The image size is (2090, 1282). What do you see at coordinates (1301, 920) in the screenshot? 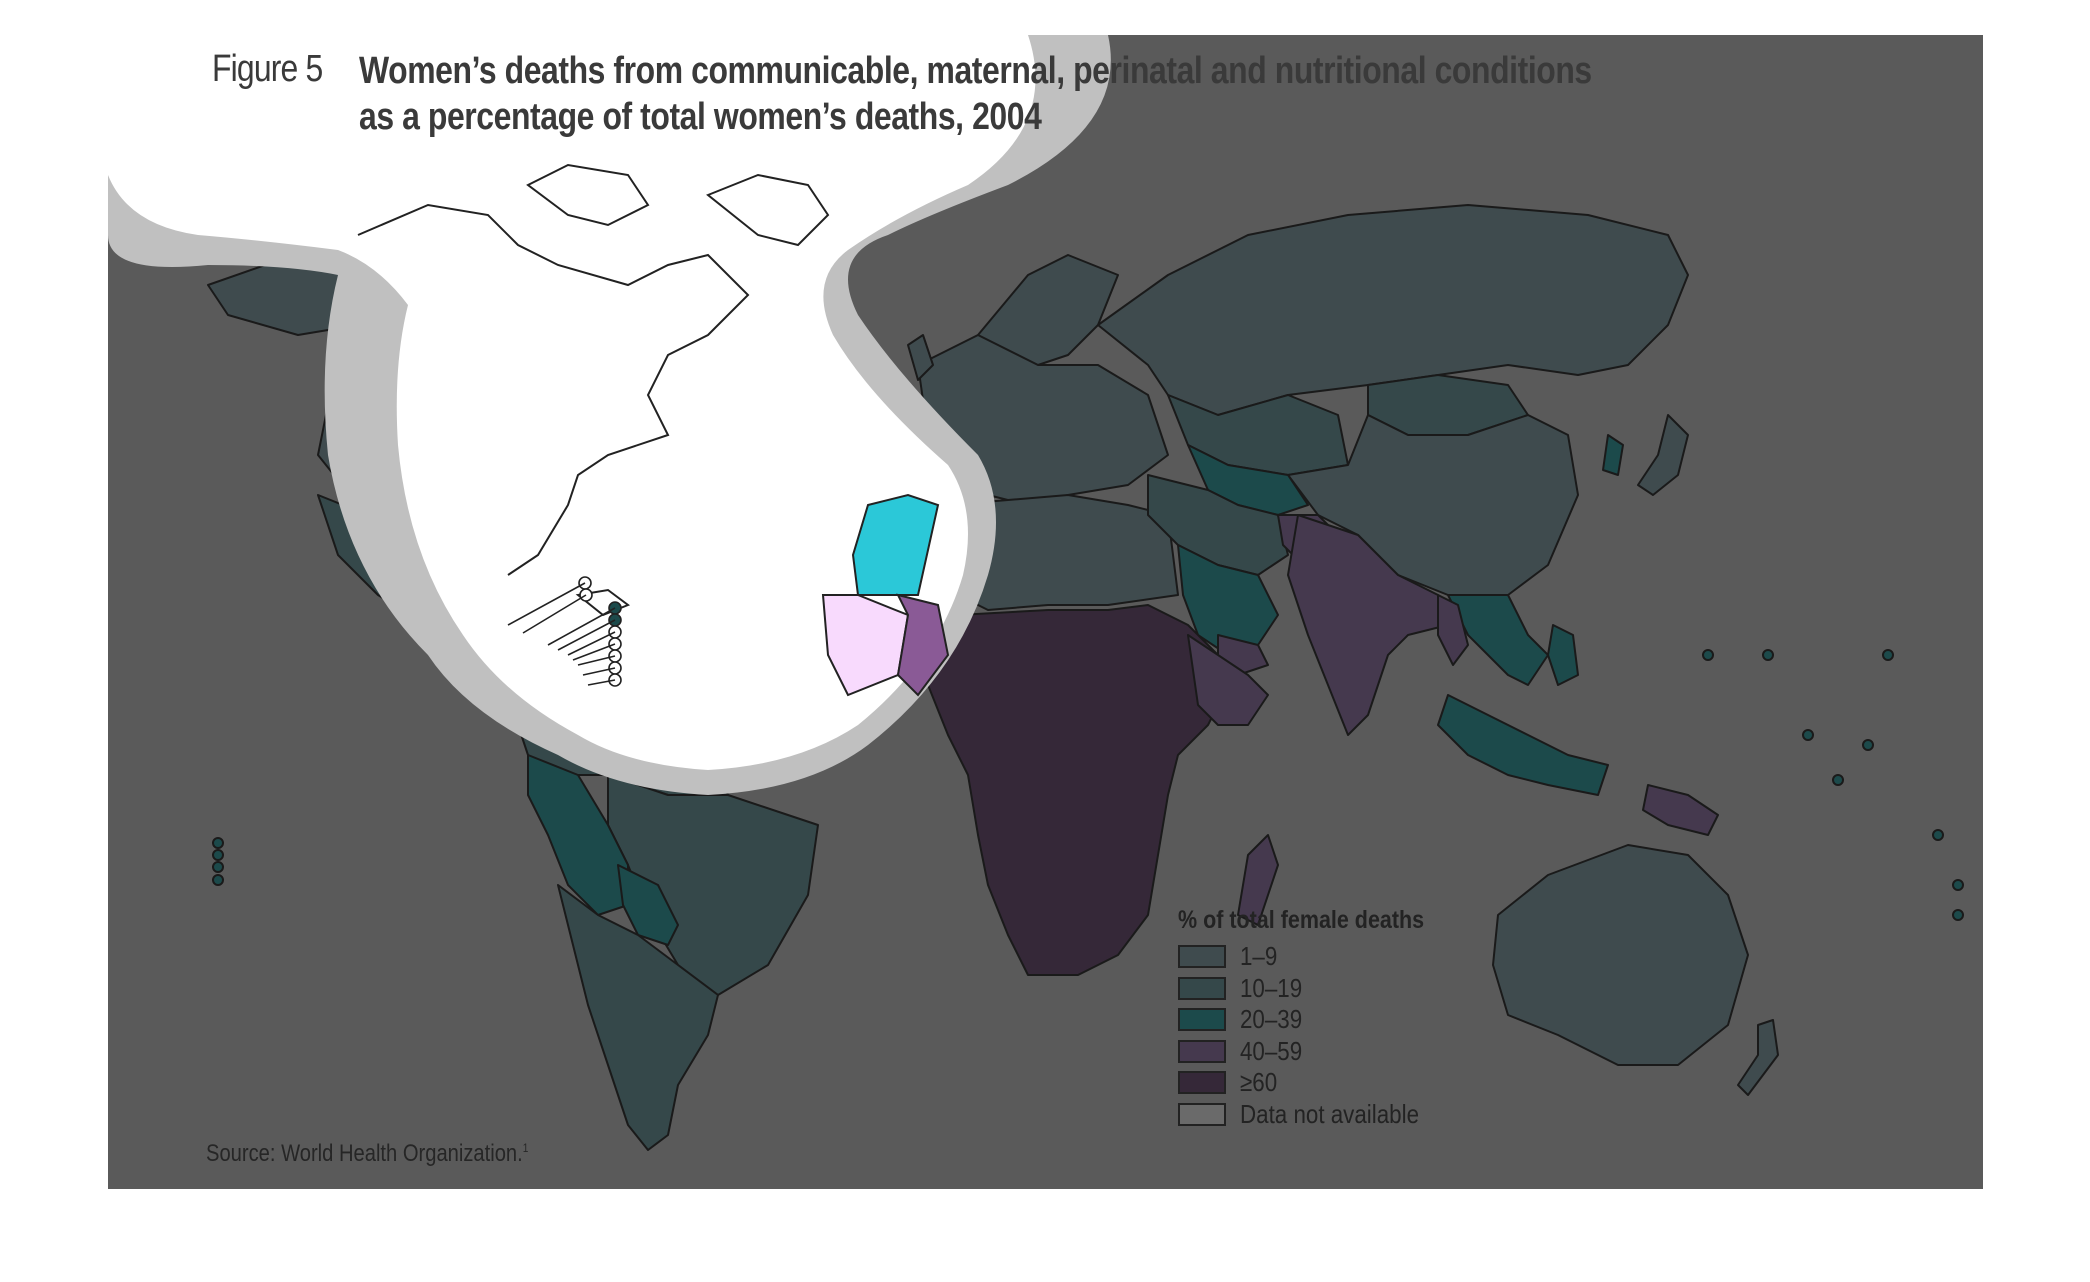
I see `legend-title: % of total female deaths` at bounding box center [1301, 920].